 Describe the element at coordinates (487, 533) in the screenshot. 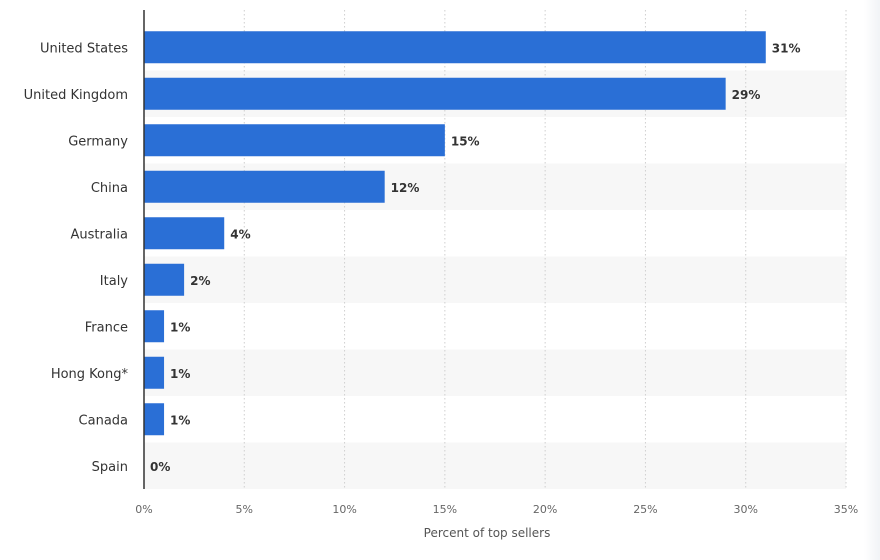

I see `x-axis-title: Percent of top sellers` at that location.